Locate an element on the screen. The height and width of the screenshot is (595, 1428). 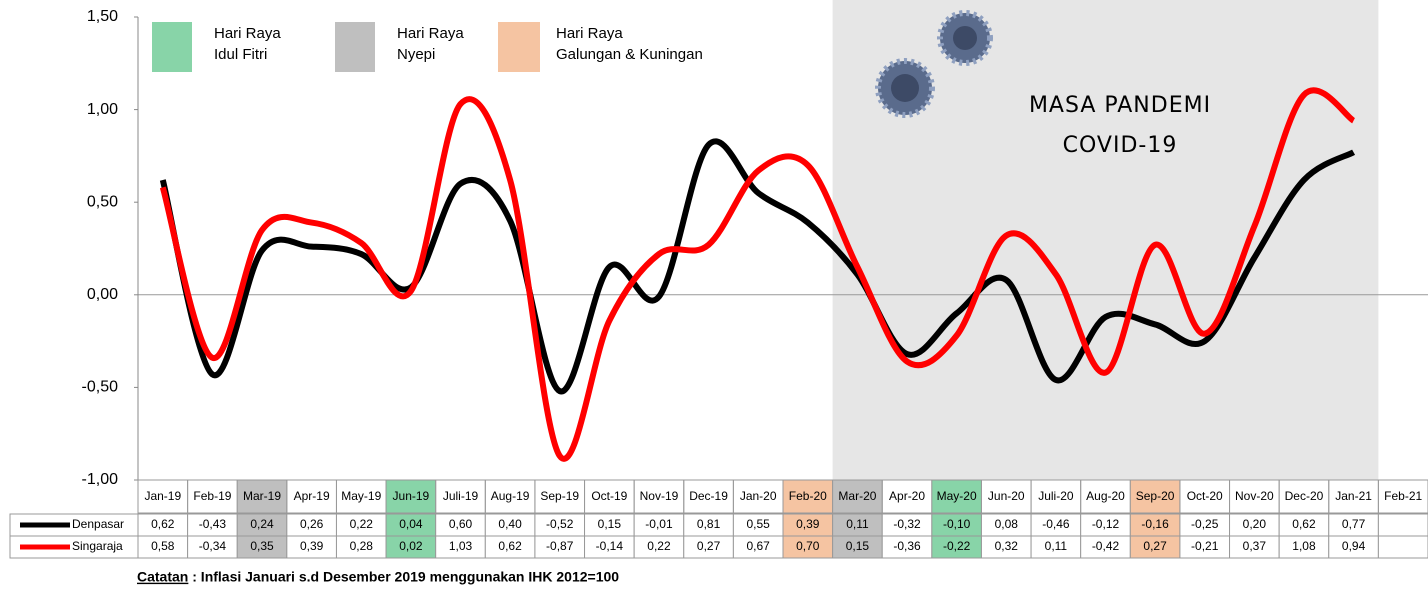
x-tick-label: Oct-19 is located at coordinates (609, 496).